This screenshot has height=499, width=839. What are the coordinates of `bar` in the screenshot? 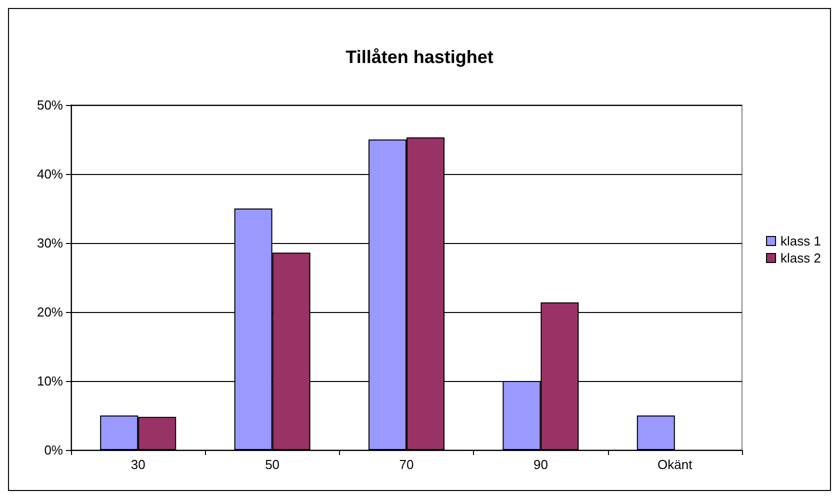 It's located at (655, 433).